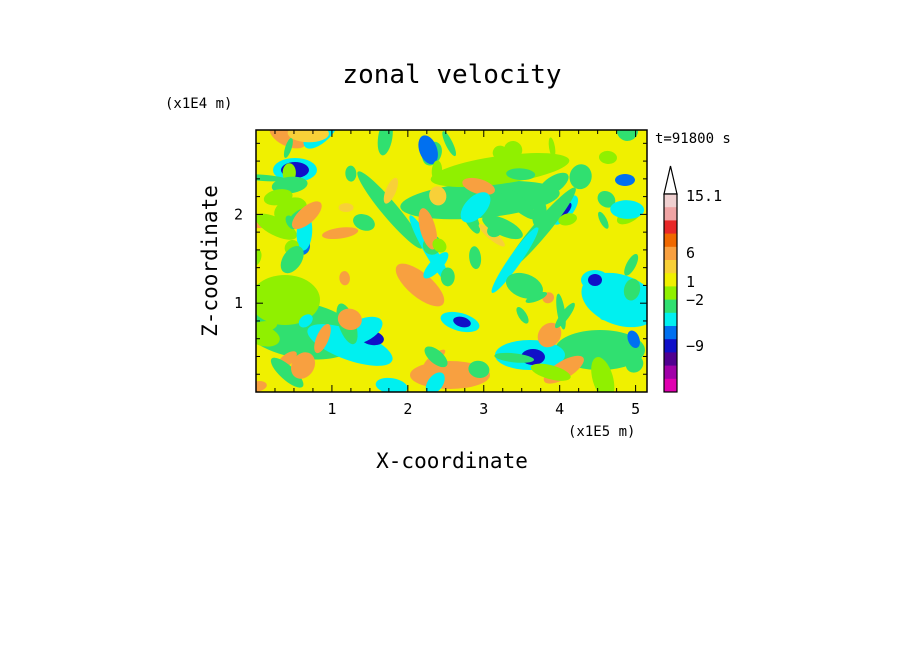 The width and height of the screenshot is (904, 654). Describe the element at coordinates (238, 214) in the screenshot. I see `y-tick-label: 2` at that location.